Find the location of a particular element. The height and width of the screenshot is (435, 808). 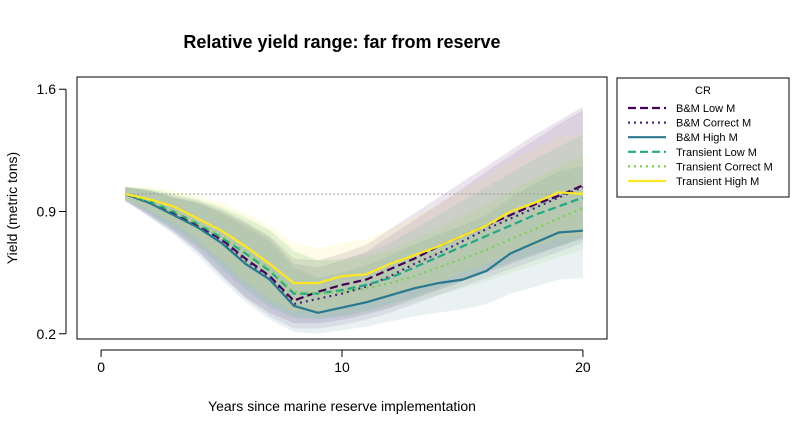

legend-label-bandm-high-m: B&M High M is located at coordinates (707, 138).